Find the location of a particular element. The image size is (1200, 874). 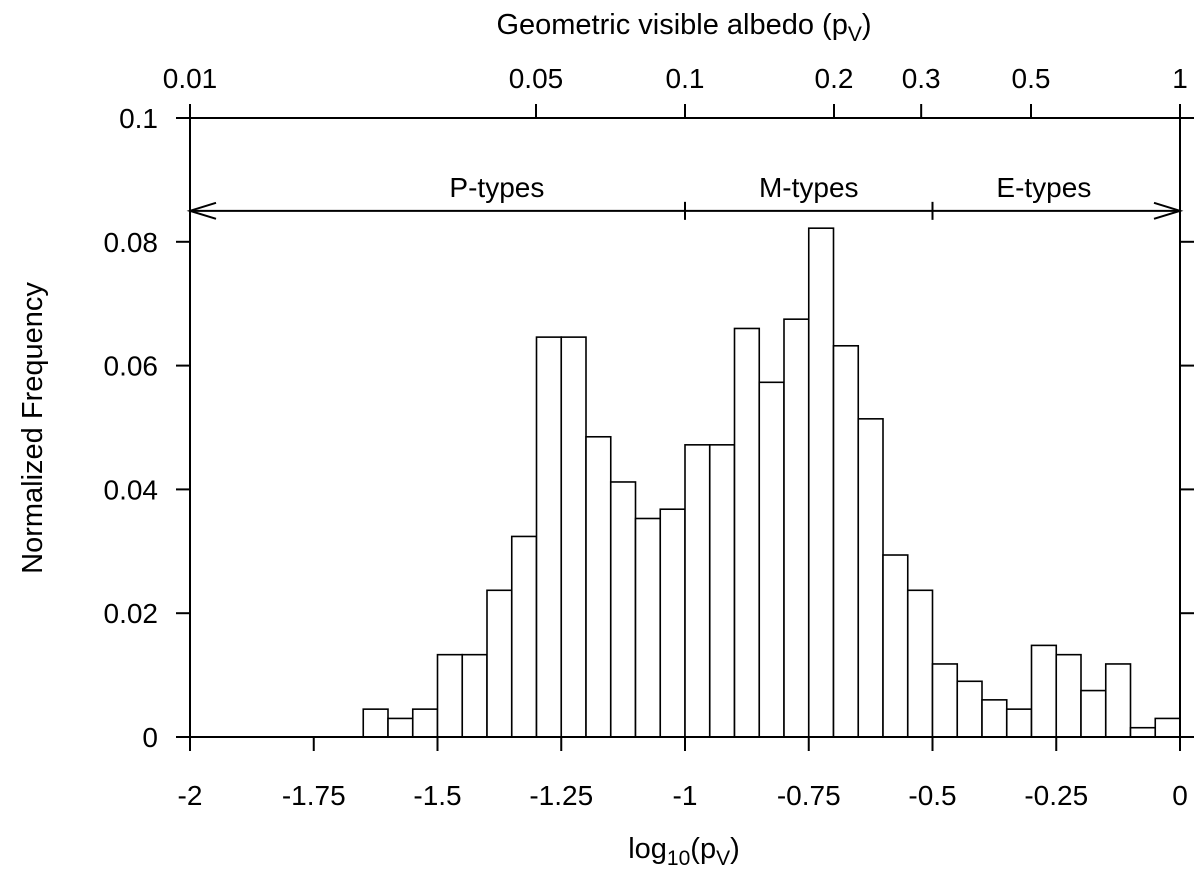

taxonomy-regions: P-types M-types E-types is located at coordinates (685, 196).